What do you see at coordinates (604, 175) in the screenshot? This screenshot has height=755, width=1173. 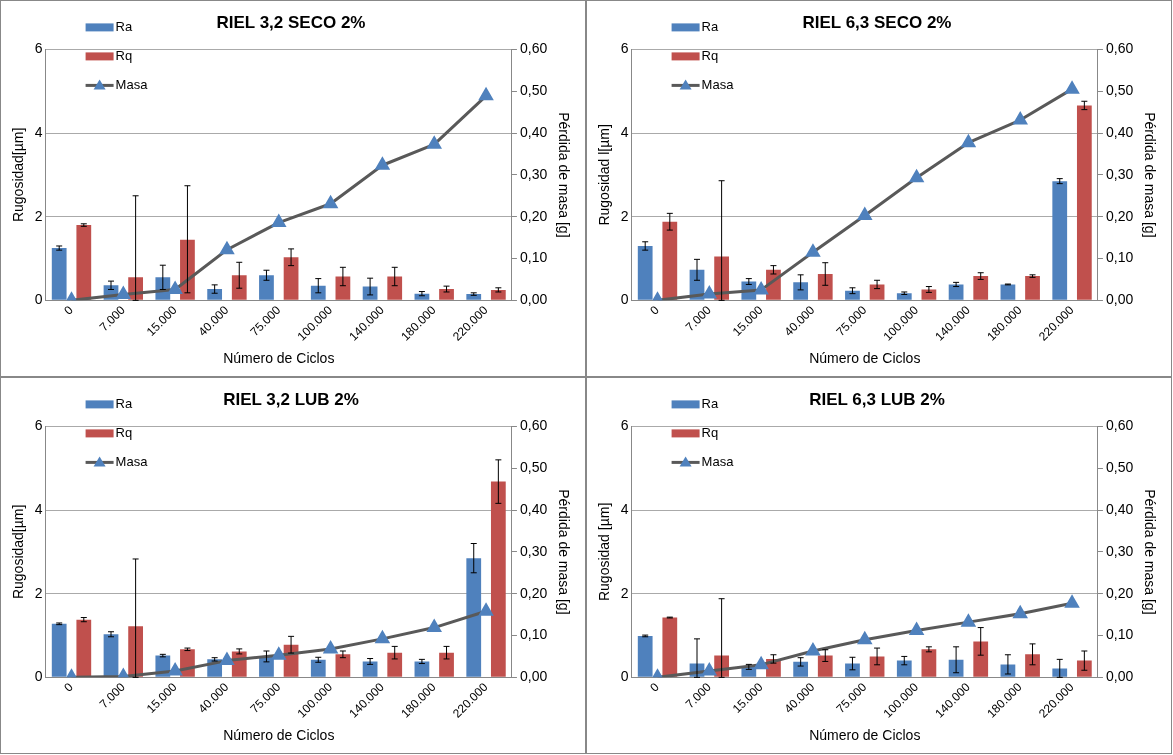 I see `y-axis-title: Rugosidad l[µm]` at bounding box center [604, 175].